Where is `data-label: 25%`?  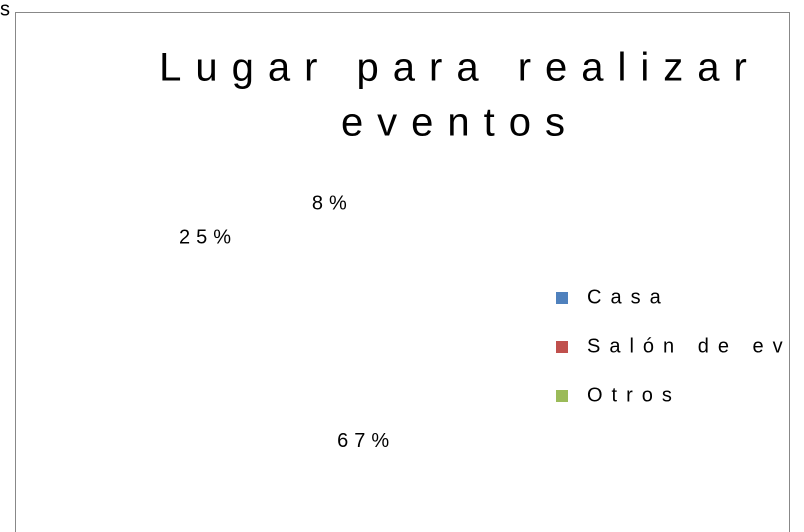
data-label: 25% is located at coordinates (208, 237).